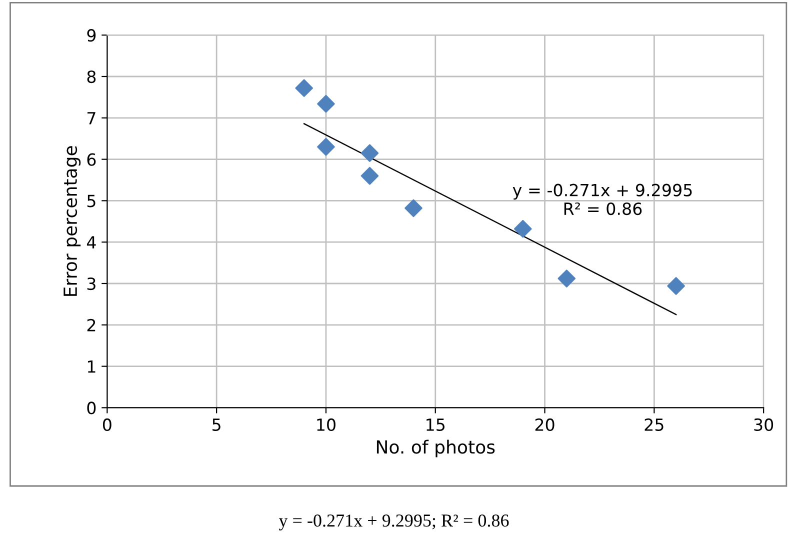  I want to click on y-tick-label: 4, so click(91, 242).